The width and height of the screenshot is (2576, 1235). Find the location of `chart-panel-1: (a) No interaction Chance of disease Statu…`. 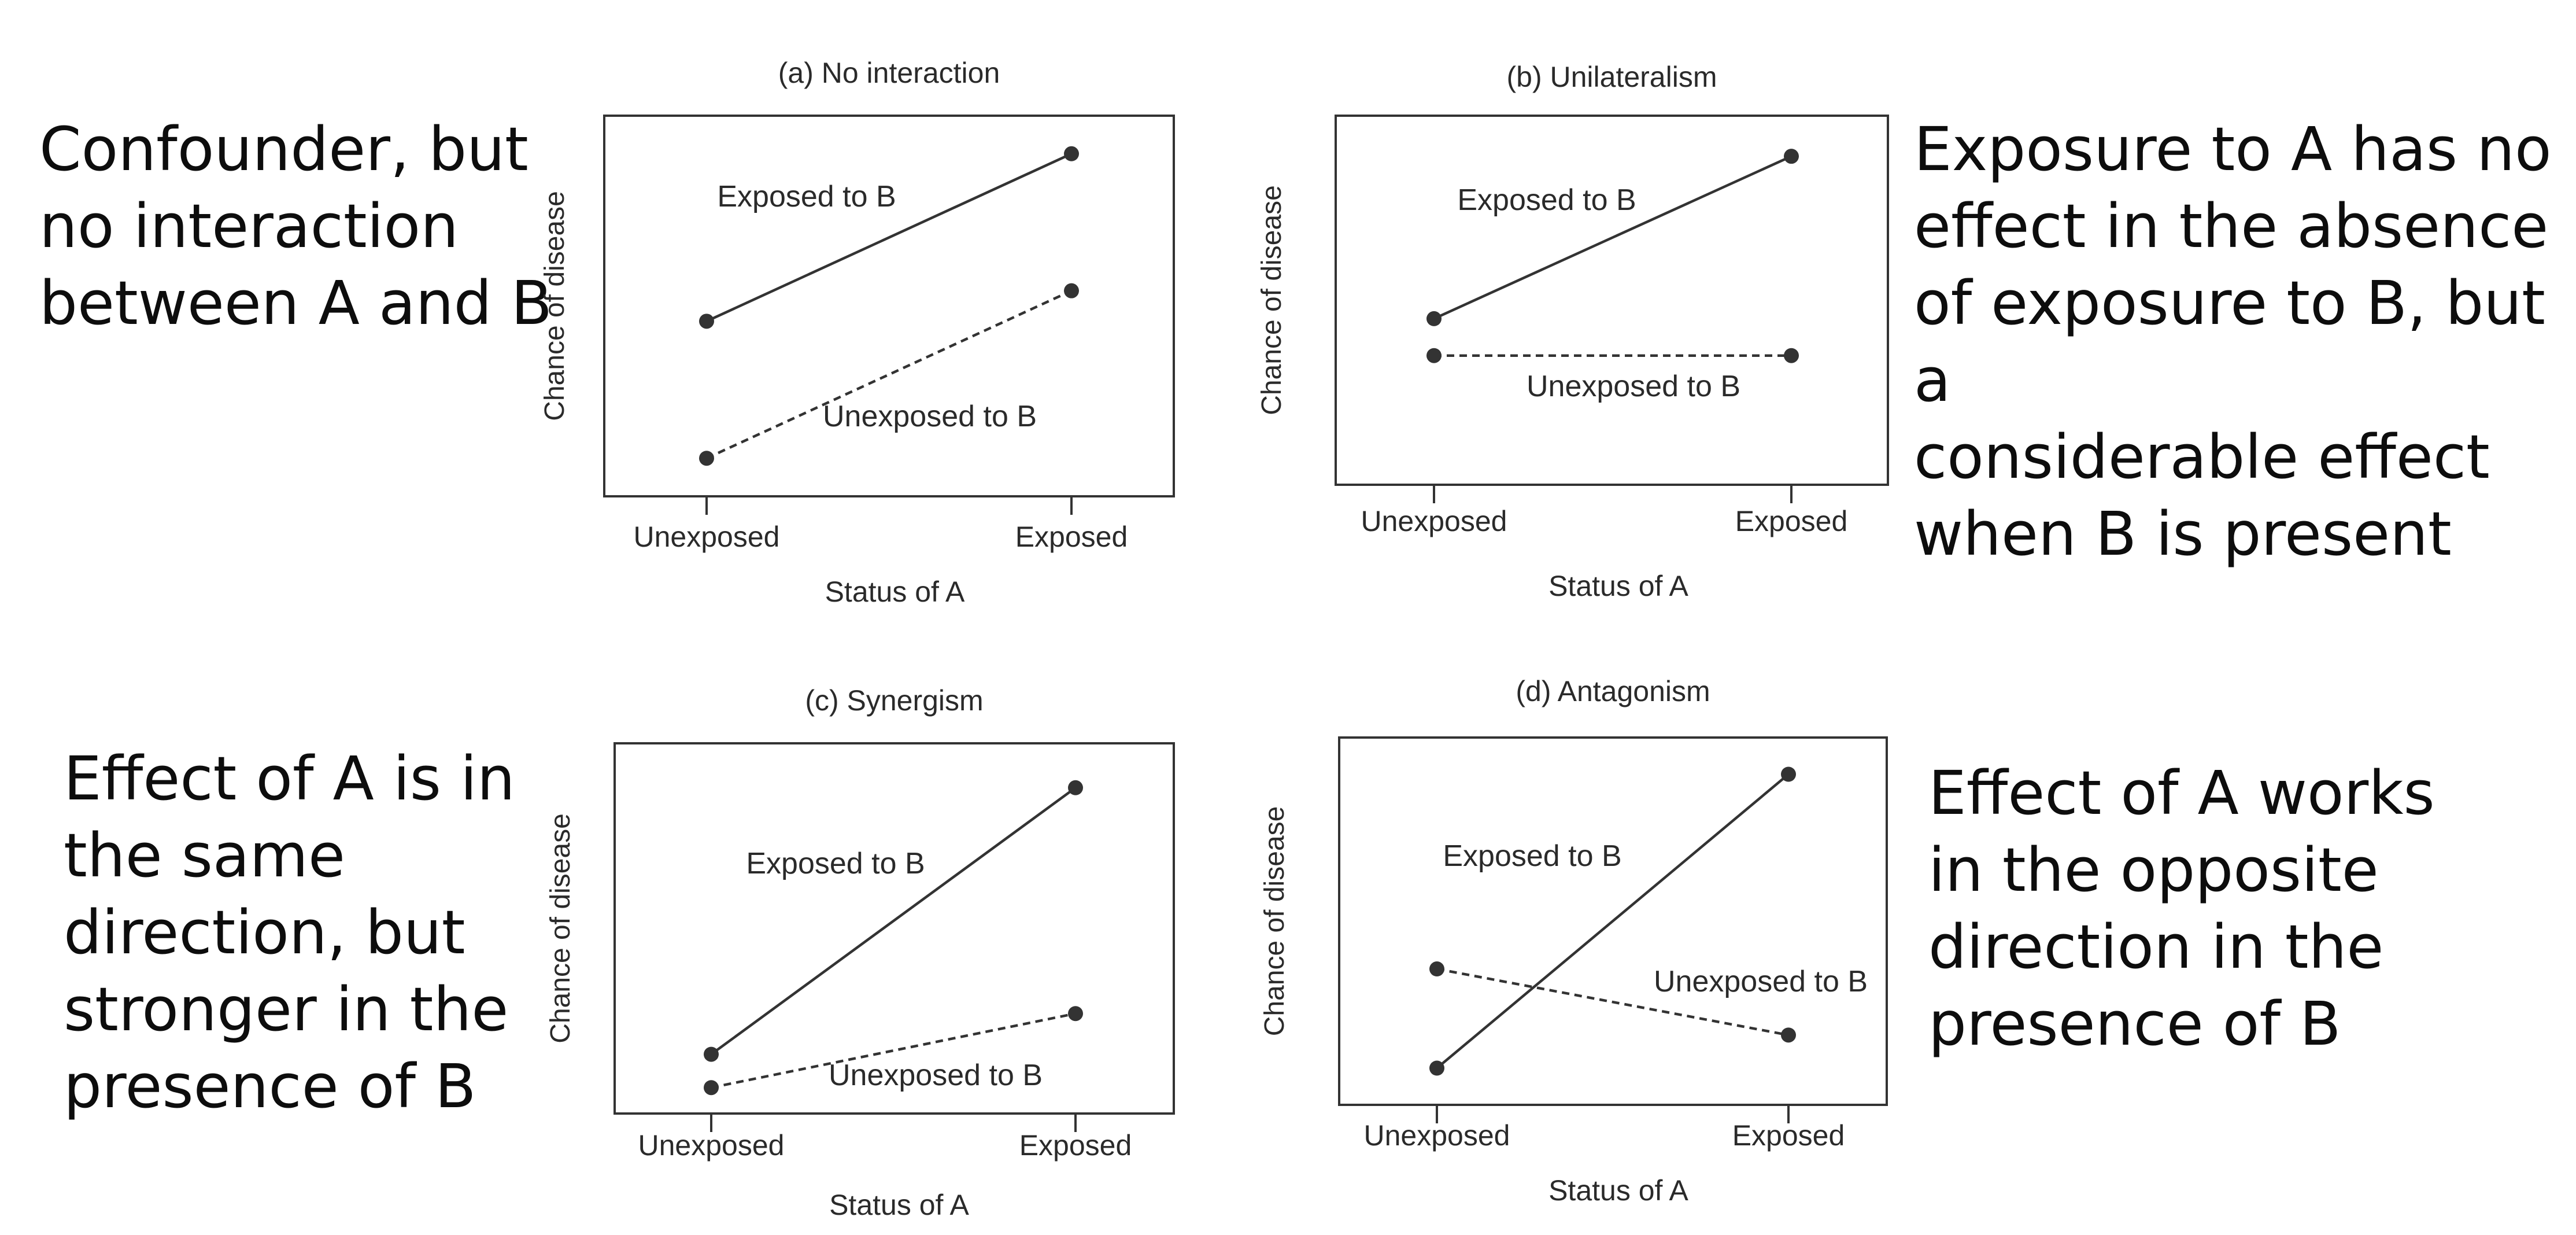

chart-panel-1: (a) No interaction Chance of disease Statu… is located at coordinates (857, 332).